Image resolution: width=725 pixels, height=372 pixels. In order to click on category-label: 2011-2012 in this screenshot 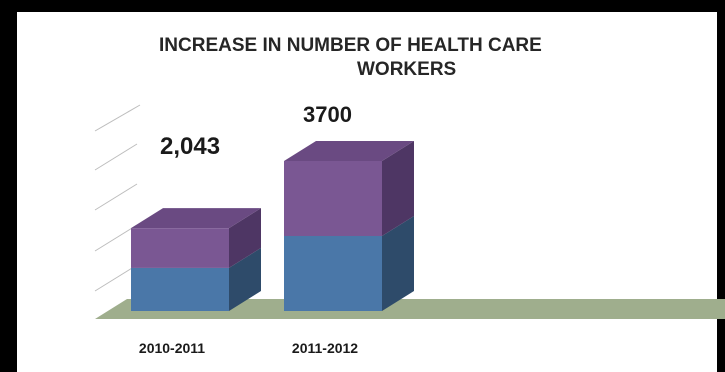, I will do `click(325, 348)`.